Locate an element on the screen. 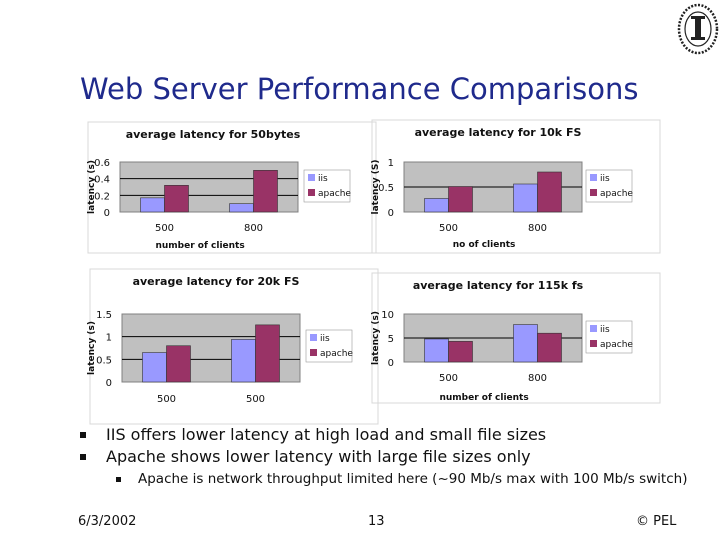 This screenshot has height=540, width=720. footer-copyright: © PEL is located at coordinates (656, 521).